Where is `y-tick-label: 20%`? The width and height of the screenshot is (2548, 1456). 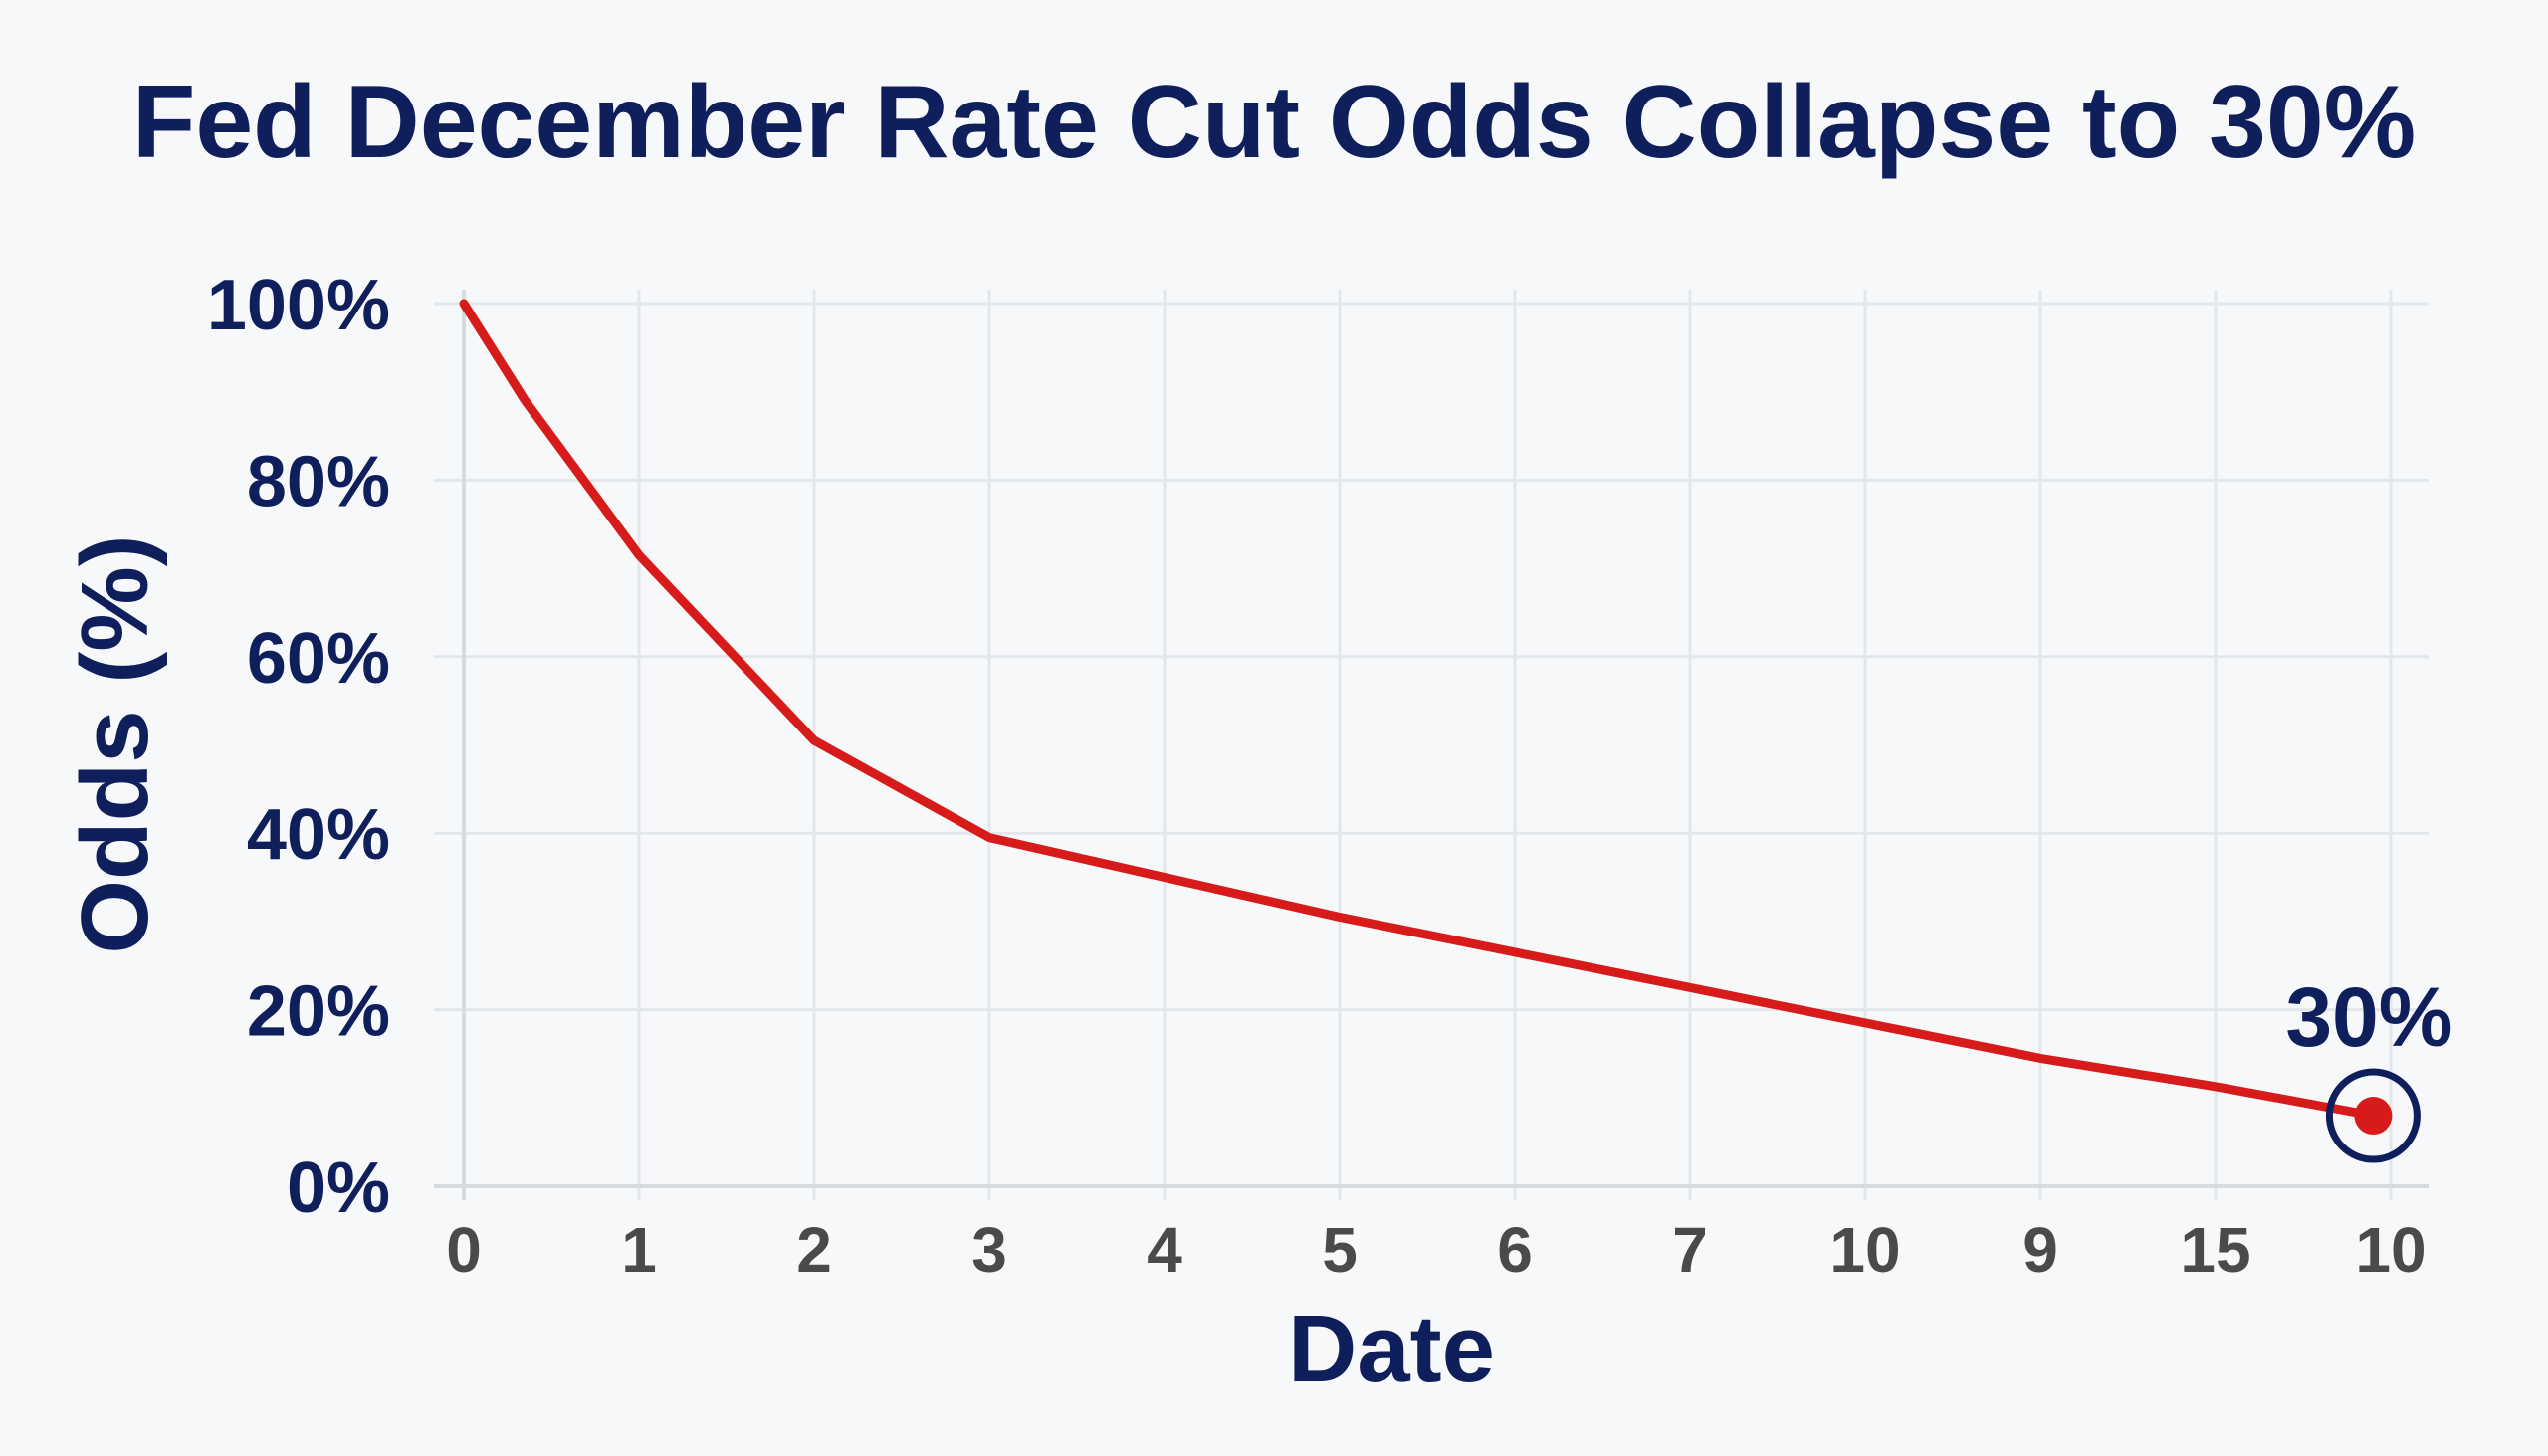 y-tick-label: 20% is located at coordinates (318, 1012).